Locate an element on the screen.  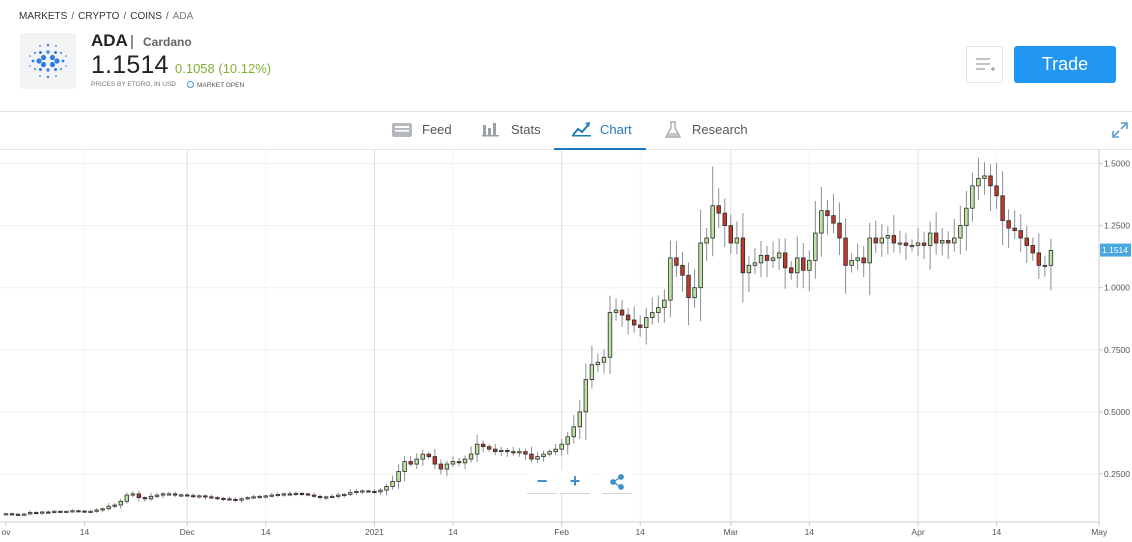
tab-stats: Stats is located at coordinates (515, 131).